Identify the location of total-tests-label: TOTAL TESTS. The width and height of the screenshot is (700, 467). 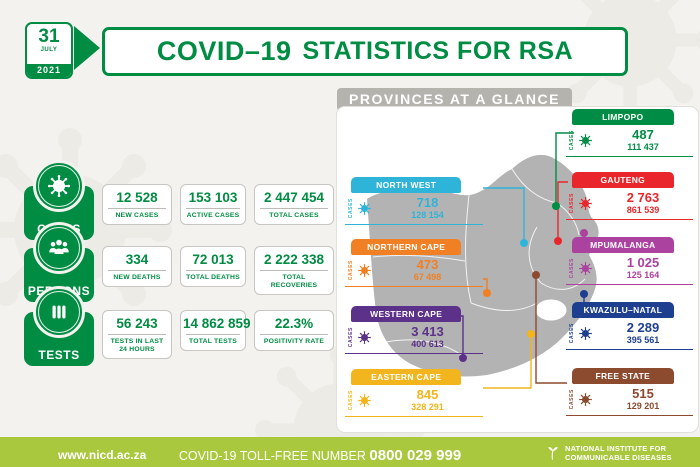
(213, 340).